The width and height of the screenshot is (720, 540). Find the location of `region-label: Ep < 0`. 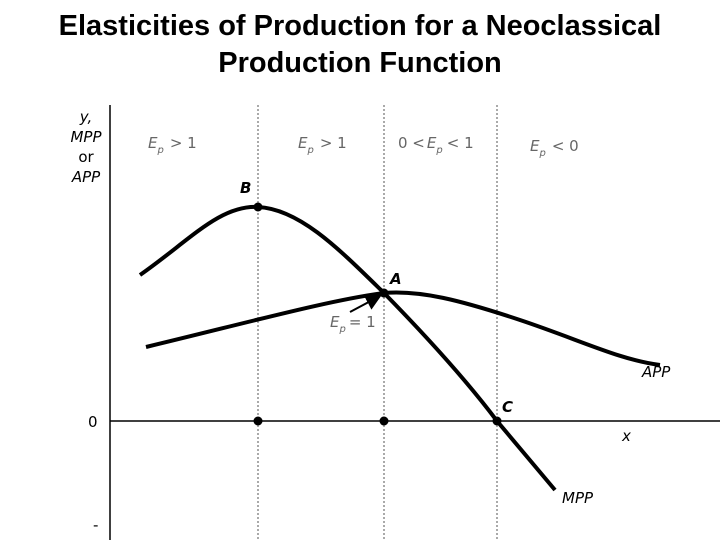

region-label: Ep < 0 is located at coordinates (554, 148).